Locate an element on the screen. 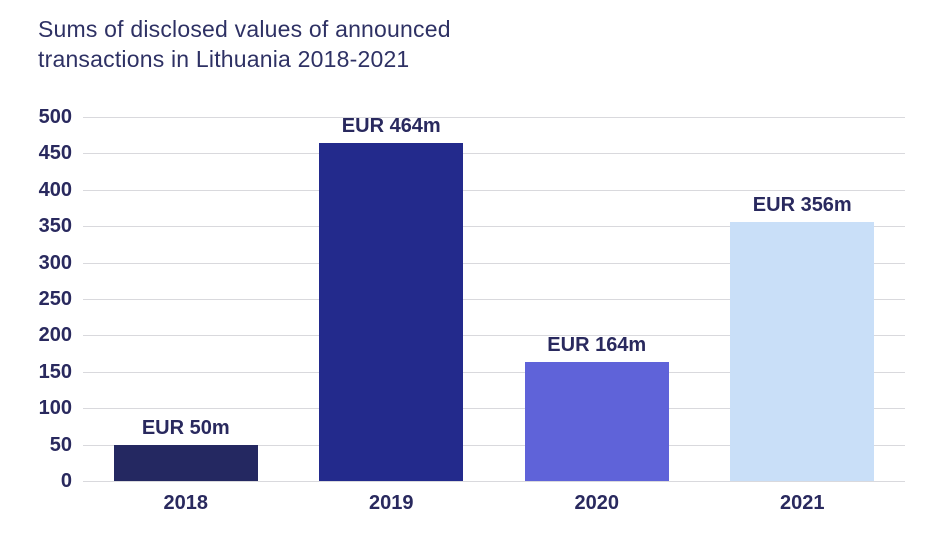 This screenshot has width=929, height=537. x-axis-label-2019: 2019 is located at coordinates (391, 503).